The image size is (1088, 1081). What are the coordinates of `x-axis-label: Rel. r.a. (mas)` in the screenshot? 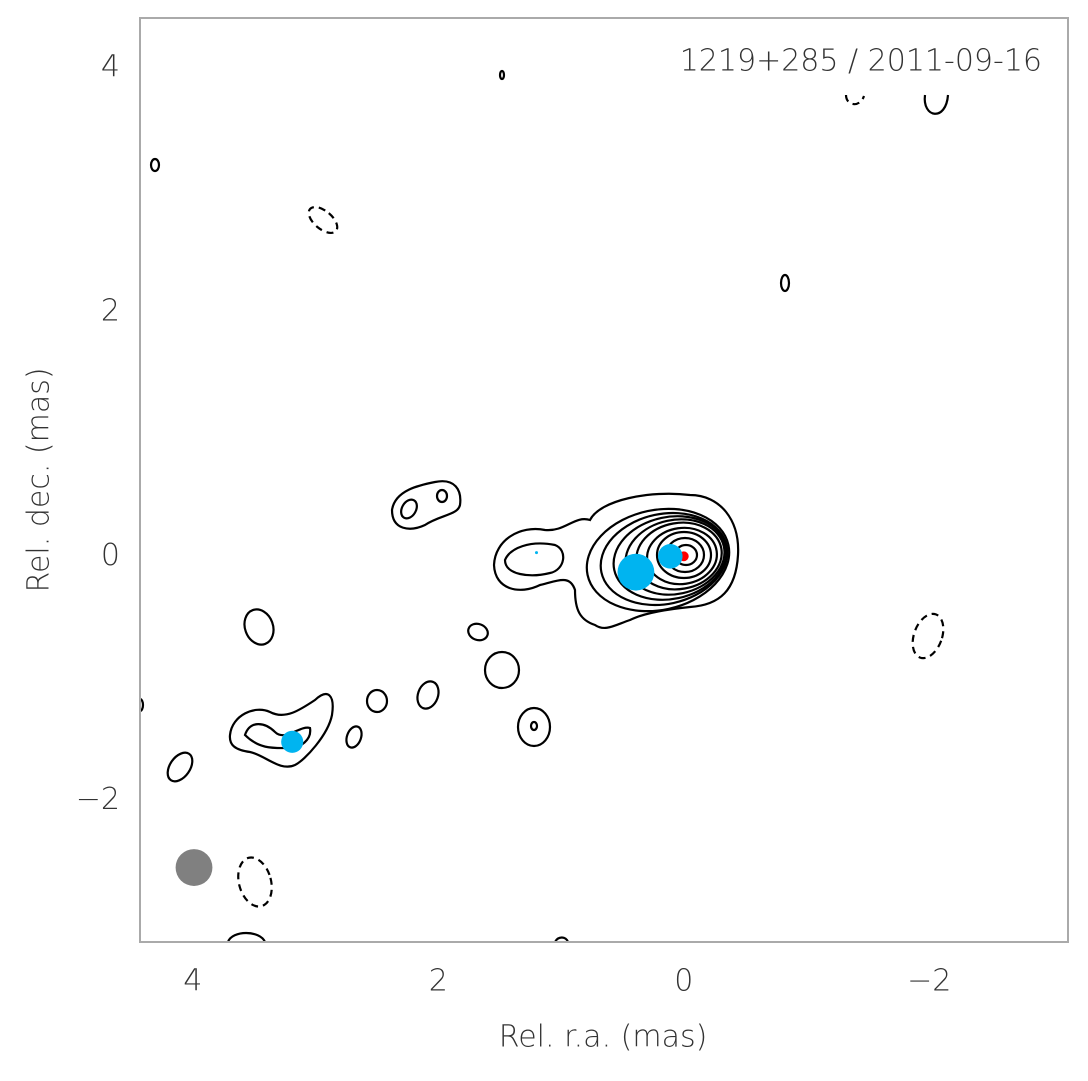 It's located at (603, 1037).